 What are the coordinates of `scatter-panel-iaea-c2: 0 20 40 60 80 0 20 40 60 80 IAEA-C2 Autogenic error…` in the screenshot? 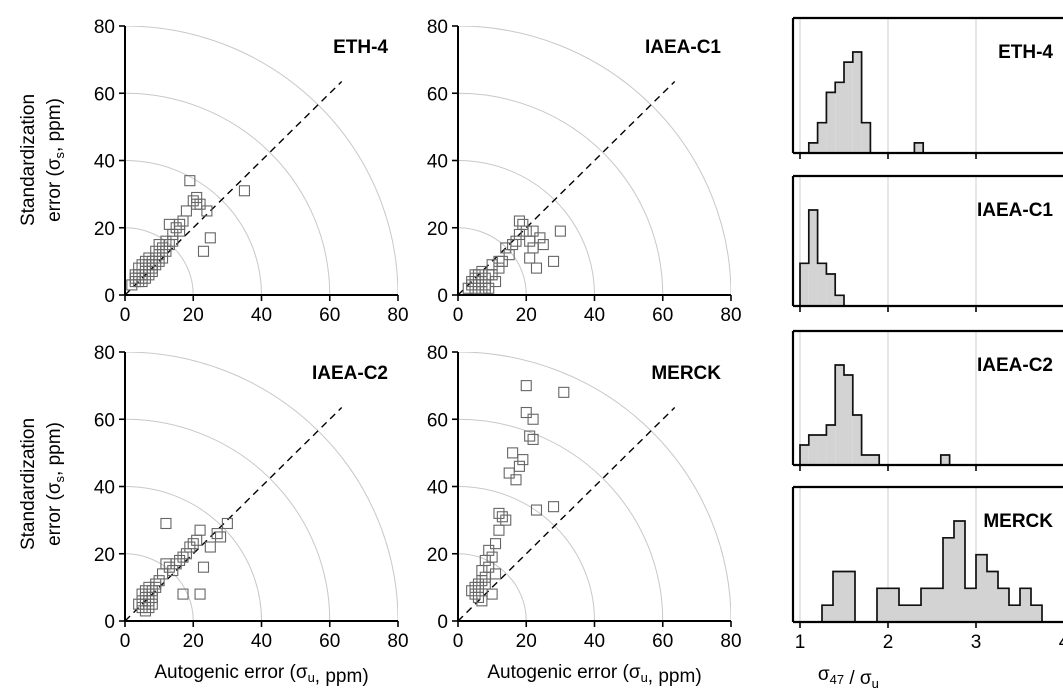 It's located at (251, 515).